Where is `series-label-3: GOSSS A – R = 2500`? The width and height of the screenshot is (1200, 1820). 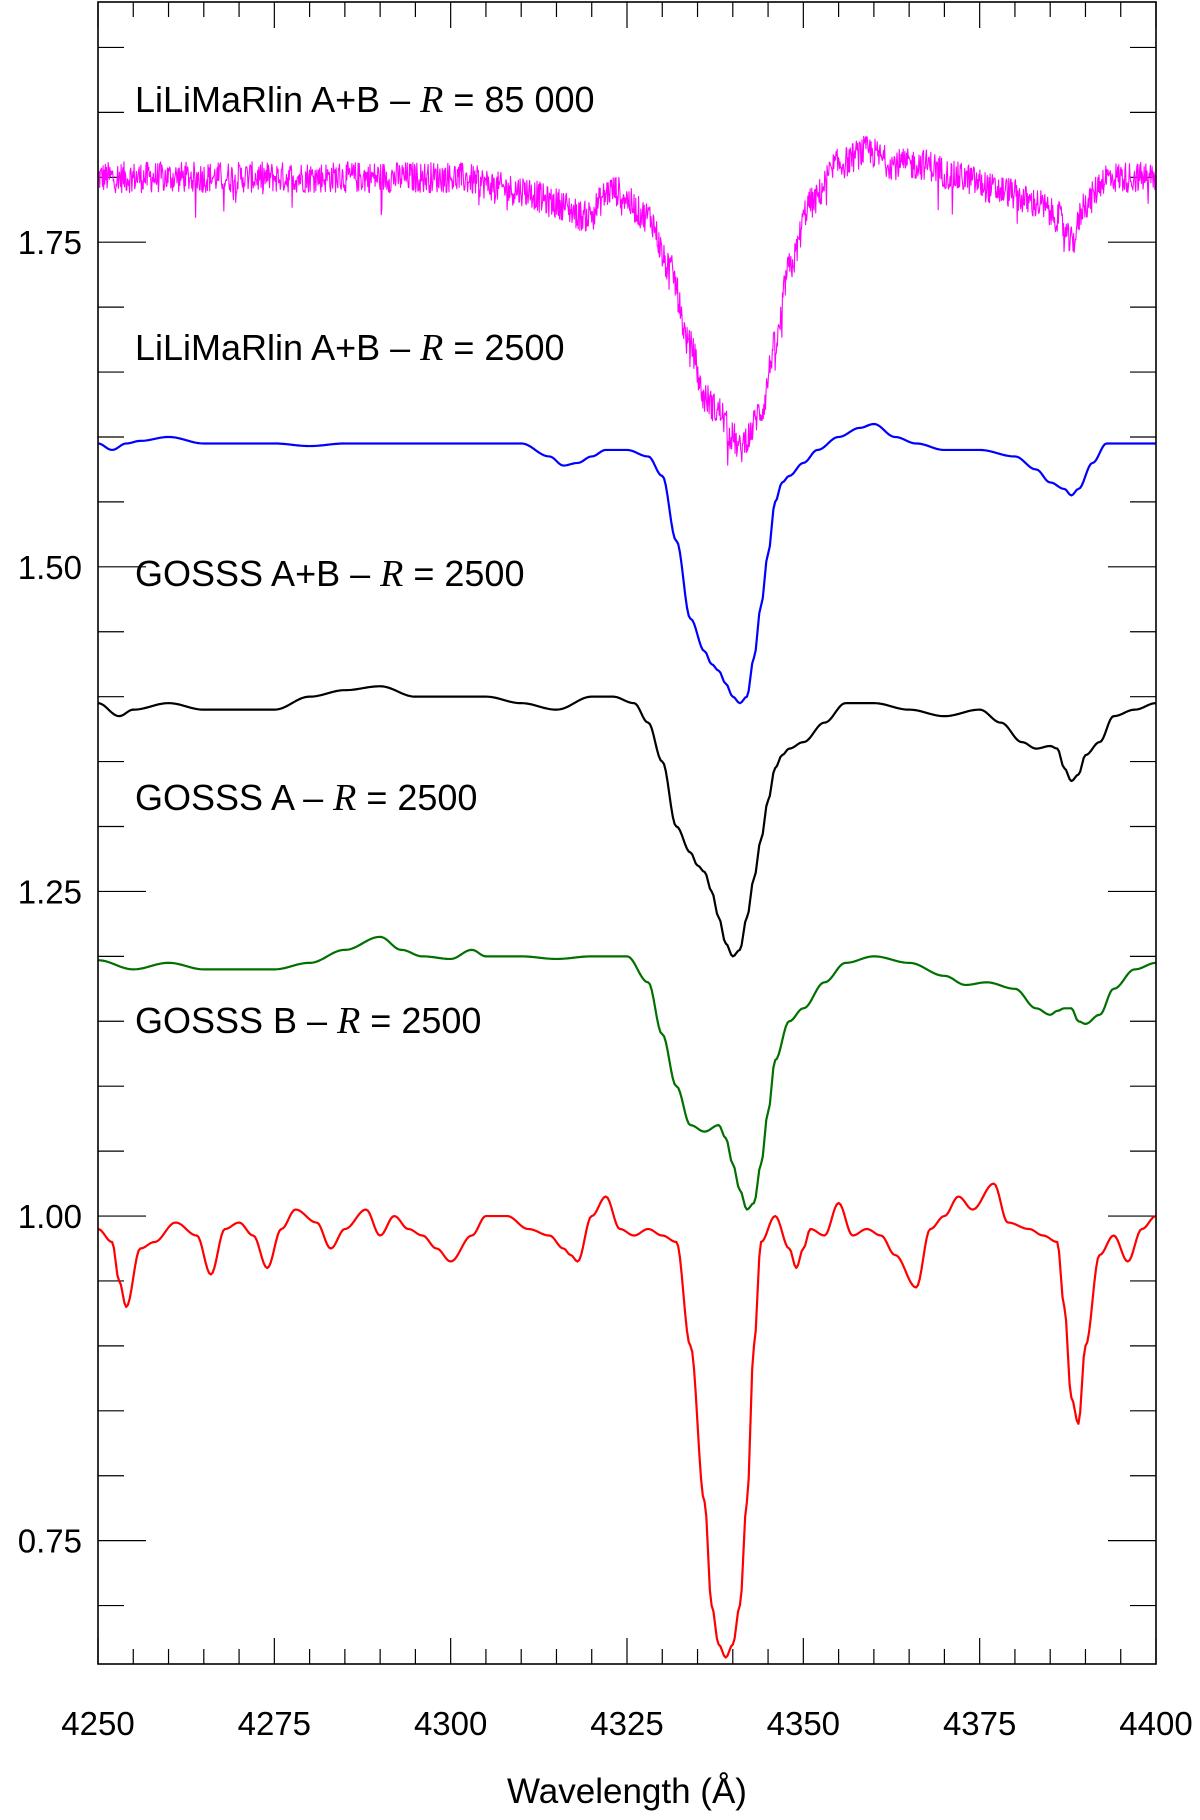
series-label-3: GOSSS A – R = 2500 is located at coordinates (306, 798).